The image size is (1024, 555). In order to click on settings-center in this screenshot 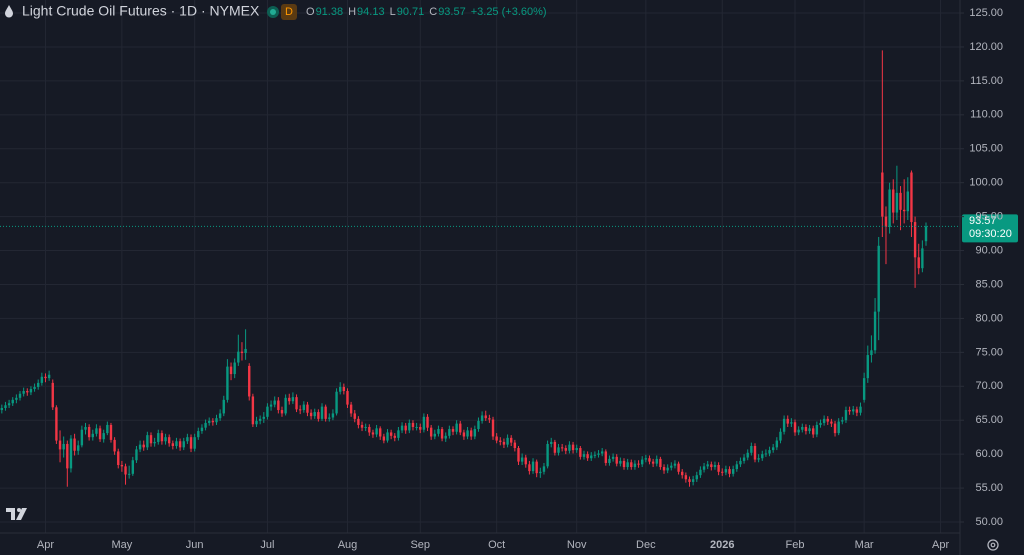, I will do `click(993, 545)`.